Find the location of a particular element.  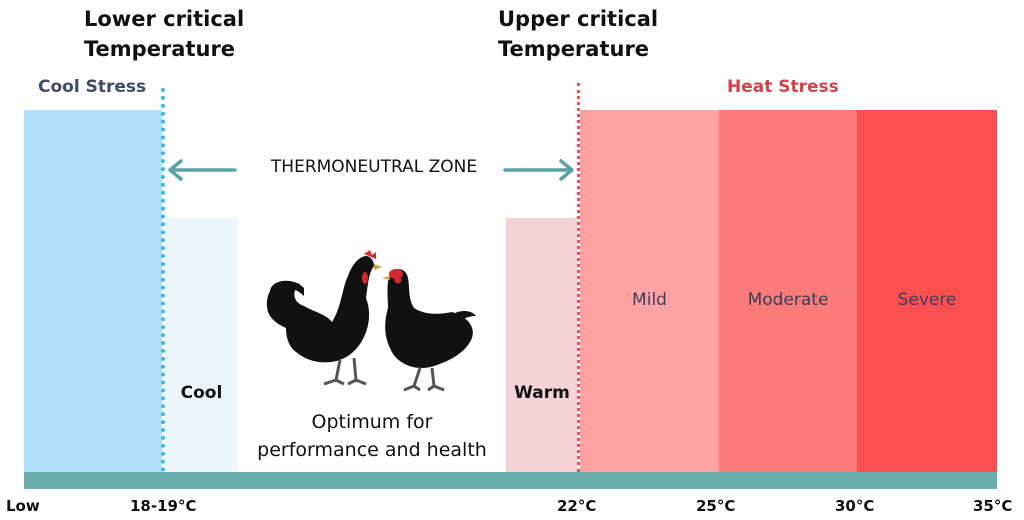

lower-critical-heading: Lower critical Temperature is located at coordinates (164, 34).